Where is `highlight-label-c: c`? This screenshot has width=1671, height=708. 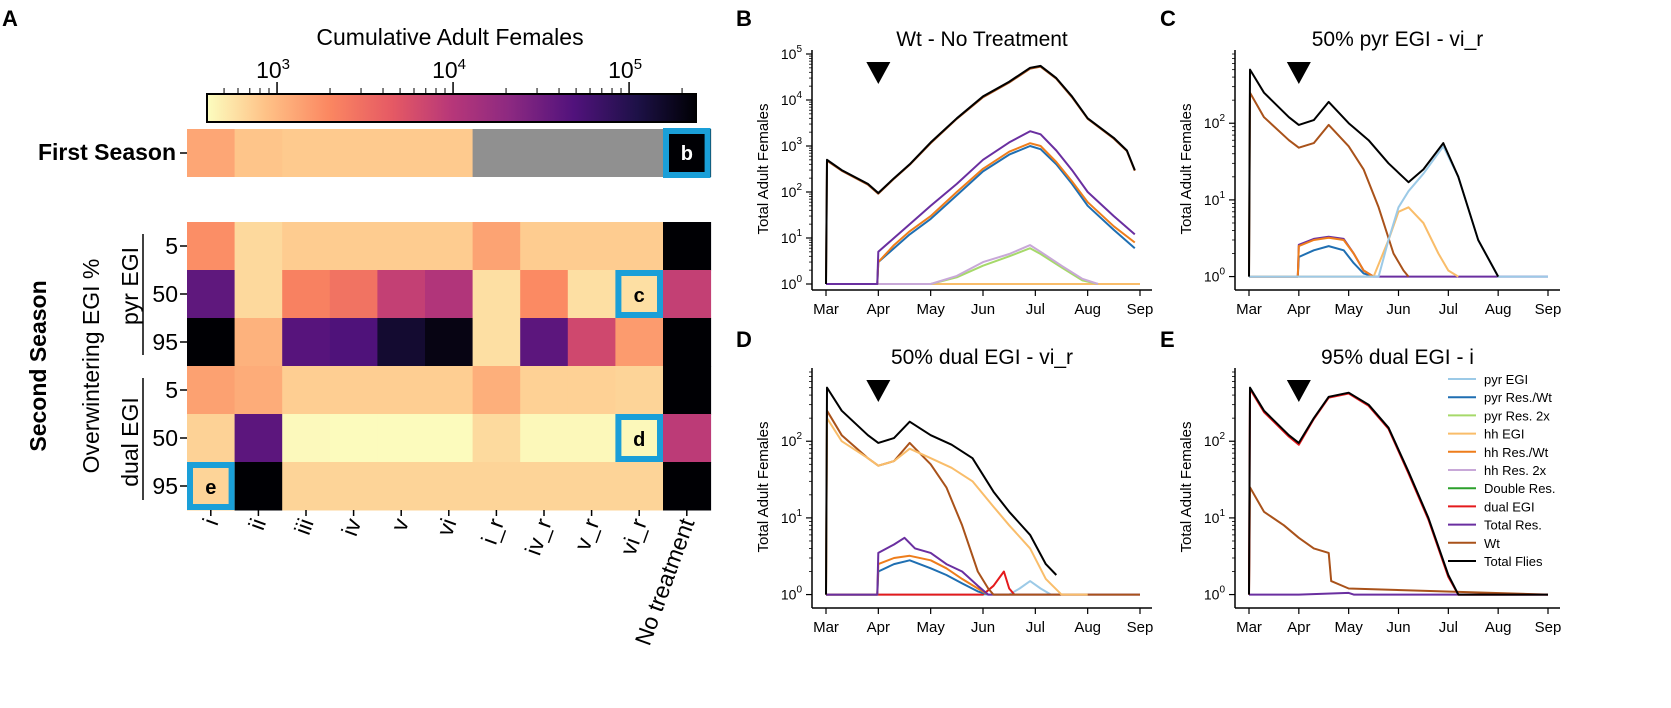 highlight-label-c: c is located at coordinates (639, 296).